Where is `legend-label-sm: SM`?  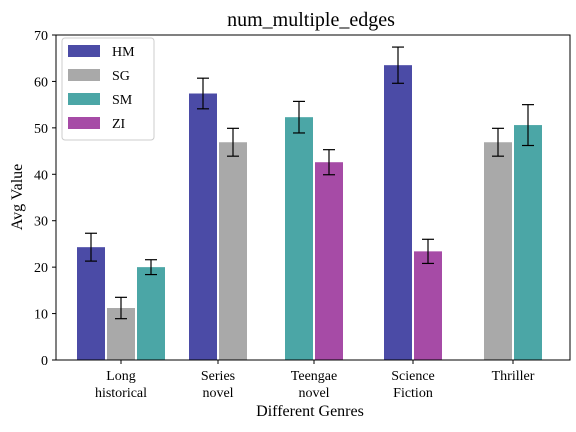
legend-label-sm: SM is located at coordinates (122, 100).